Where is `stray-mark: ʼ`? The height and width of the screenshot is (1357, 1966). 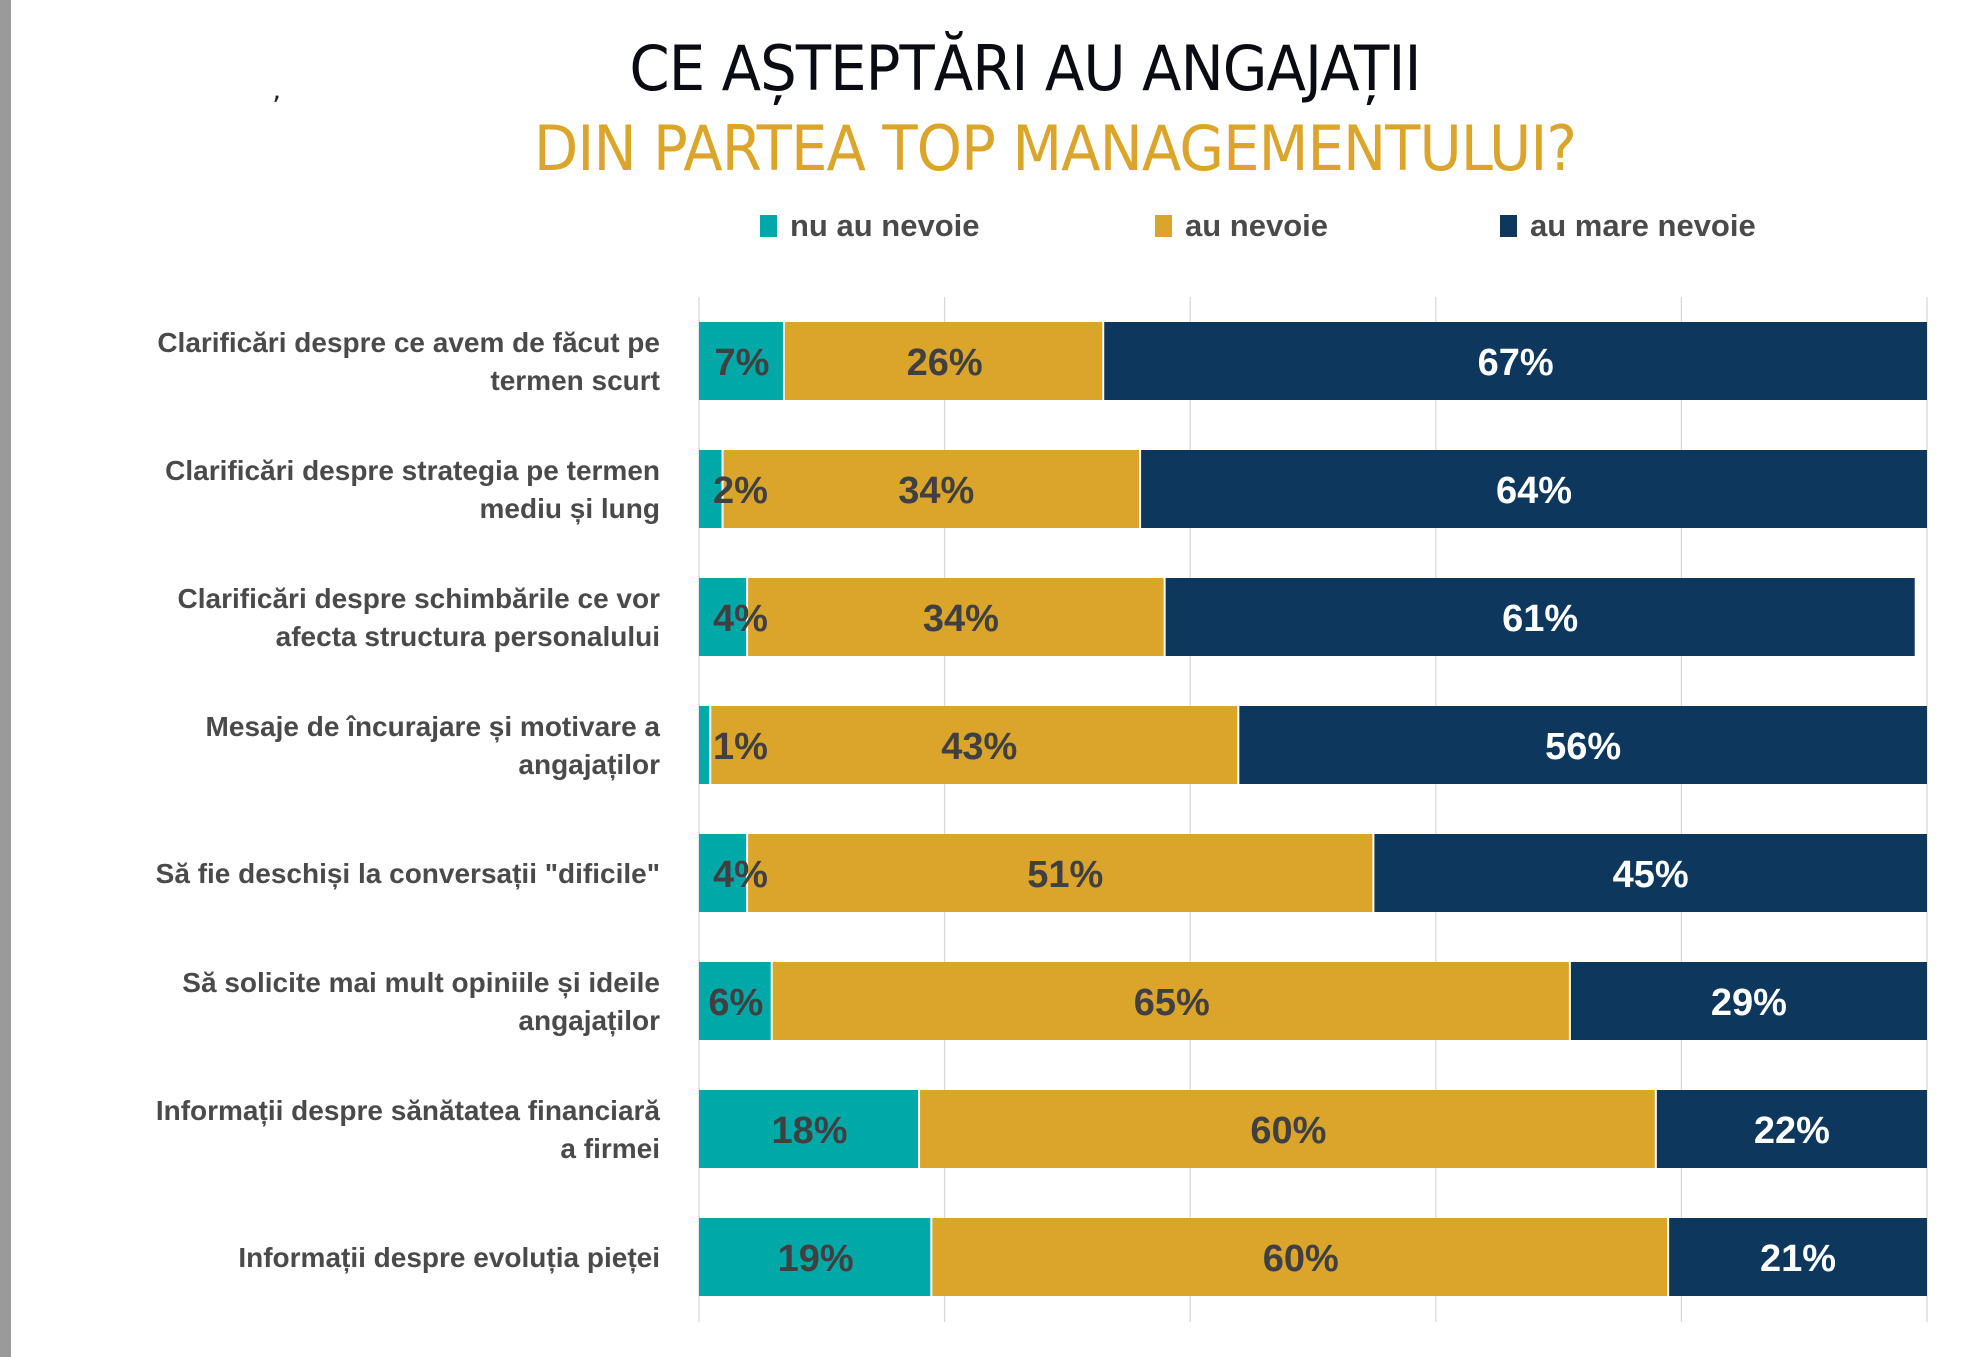 stray-mark: ʼ is located at coordinates (276, 106).